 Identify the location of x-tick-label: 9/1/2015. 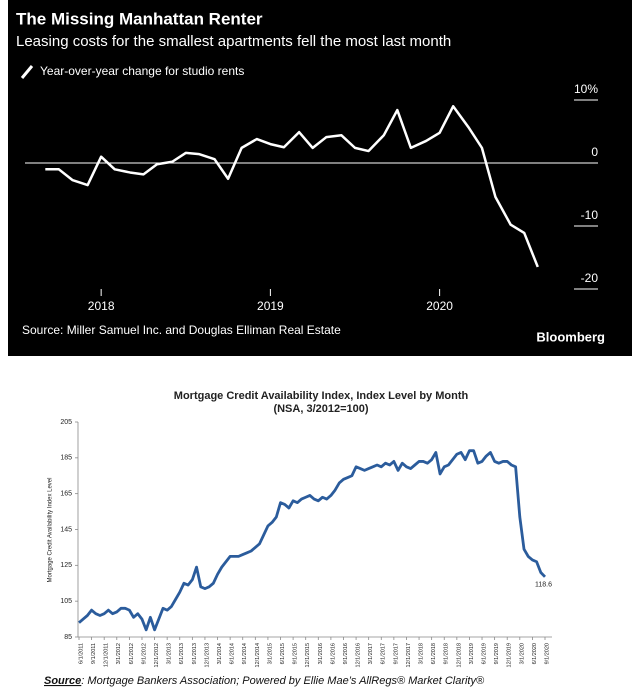
(296, 653).